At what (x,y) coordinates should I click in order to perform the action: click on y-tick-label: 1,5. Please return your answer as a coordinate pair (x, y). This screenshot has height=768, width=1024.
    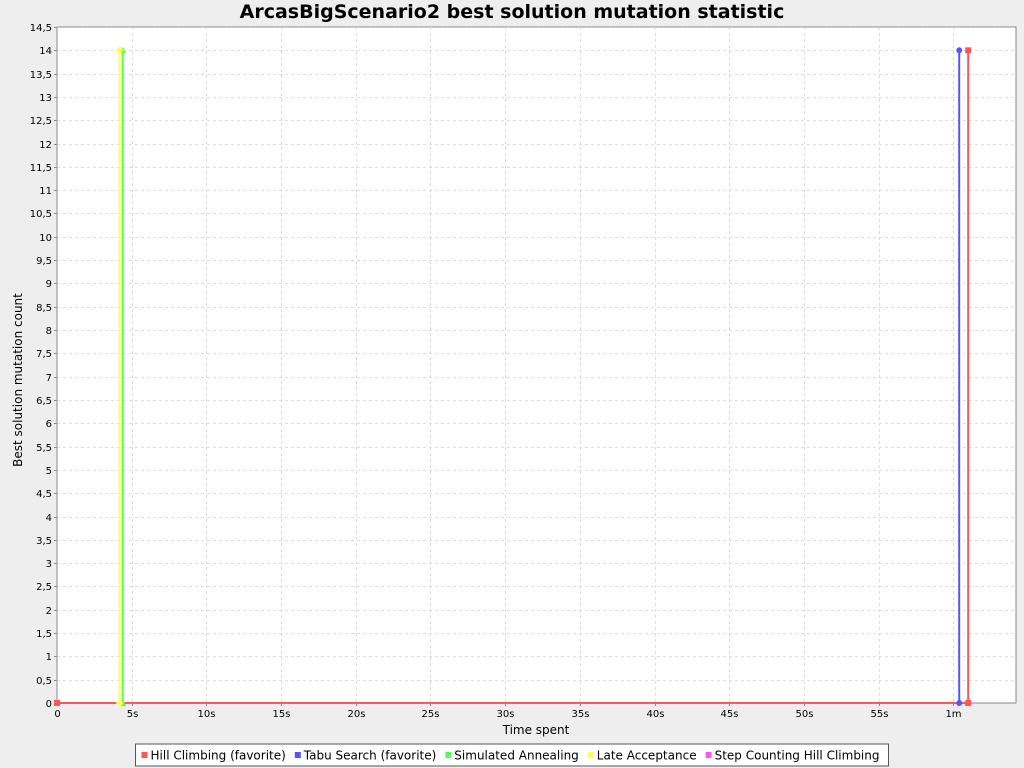
    Looking at the image, I should click on (44, 634).